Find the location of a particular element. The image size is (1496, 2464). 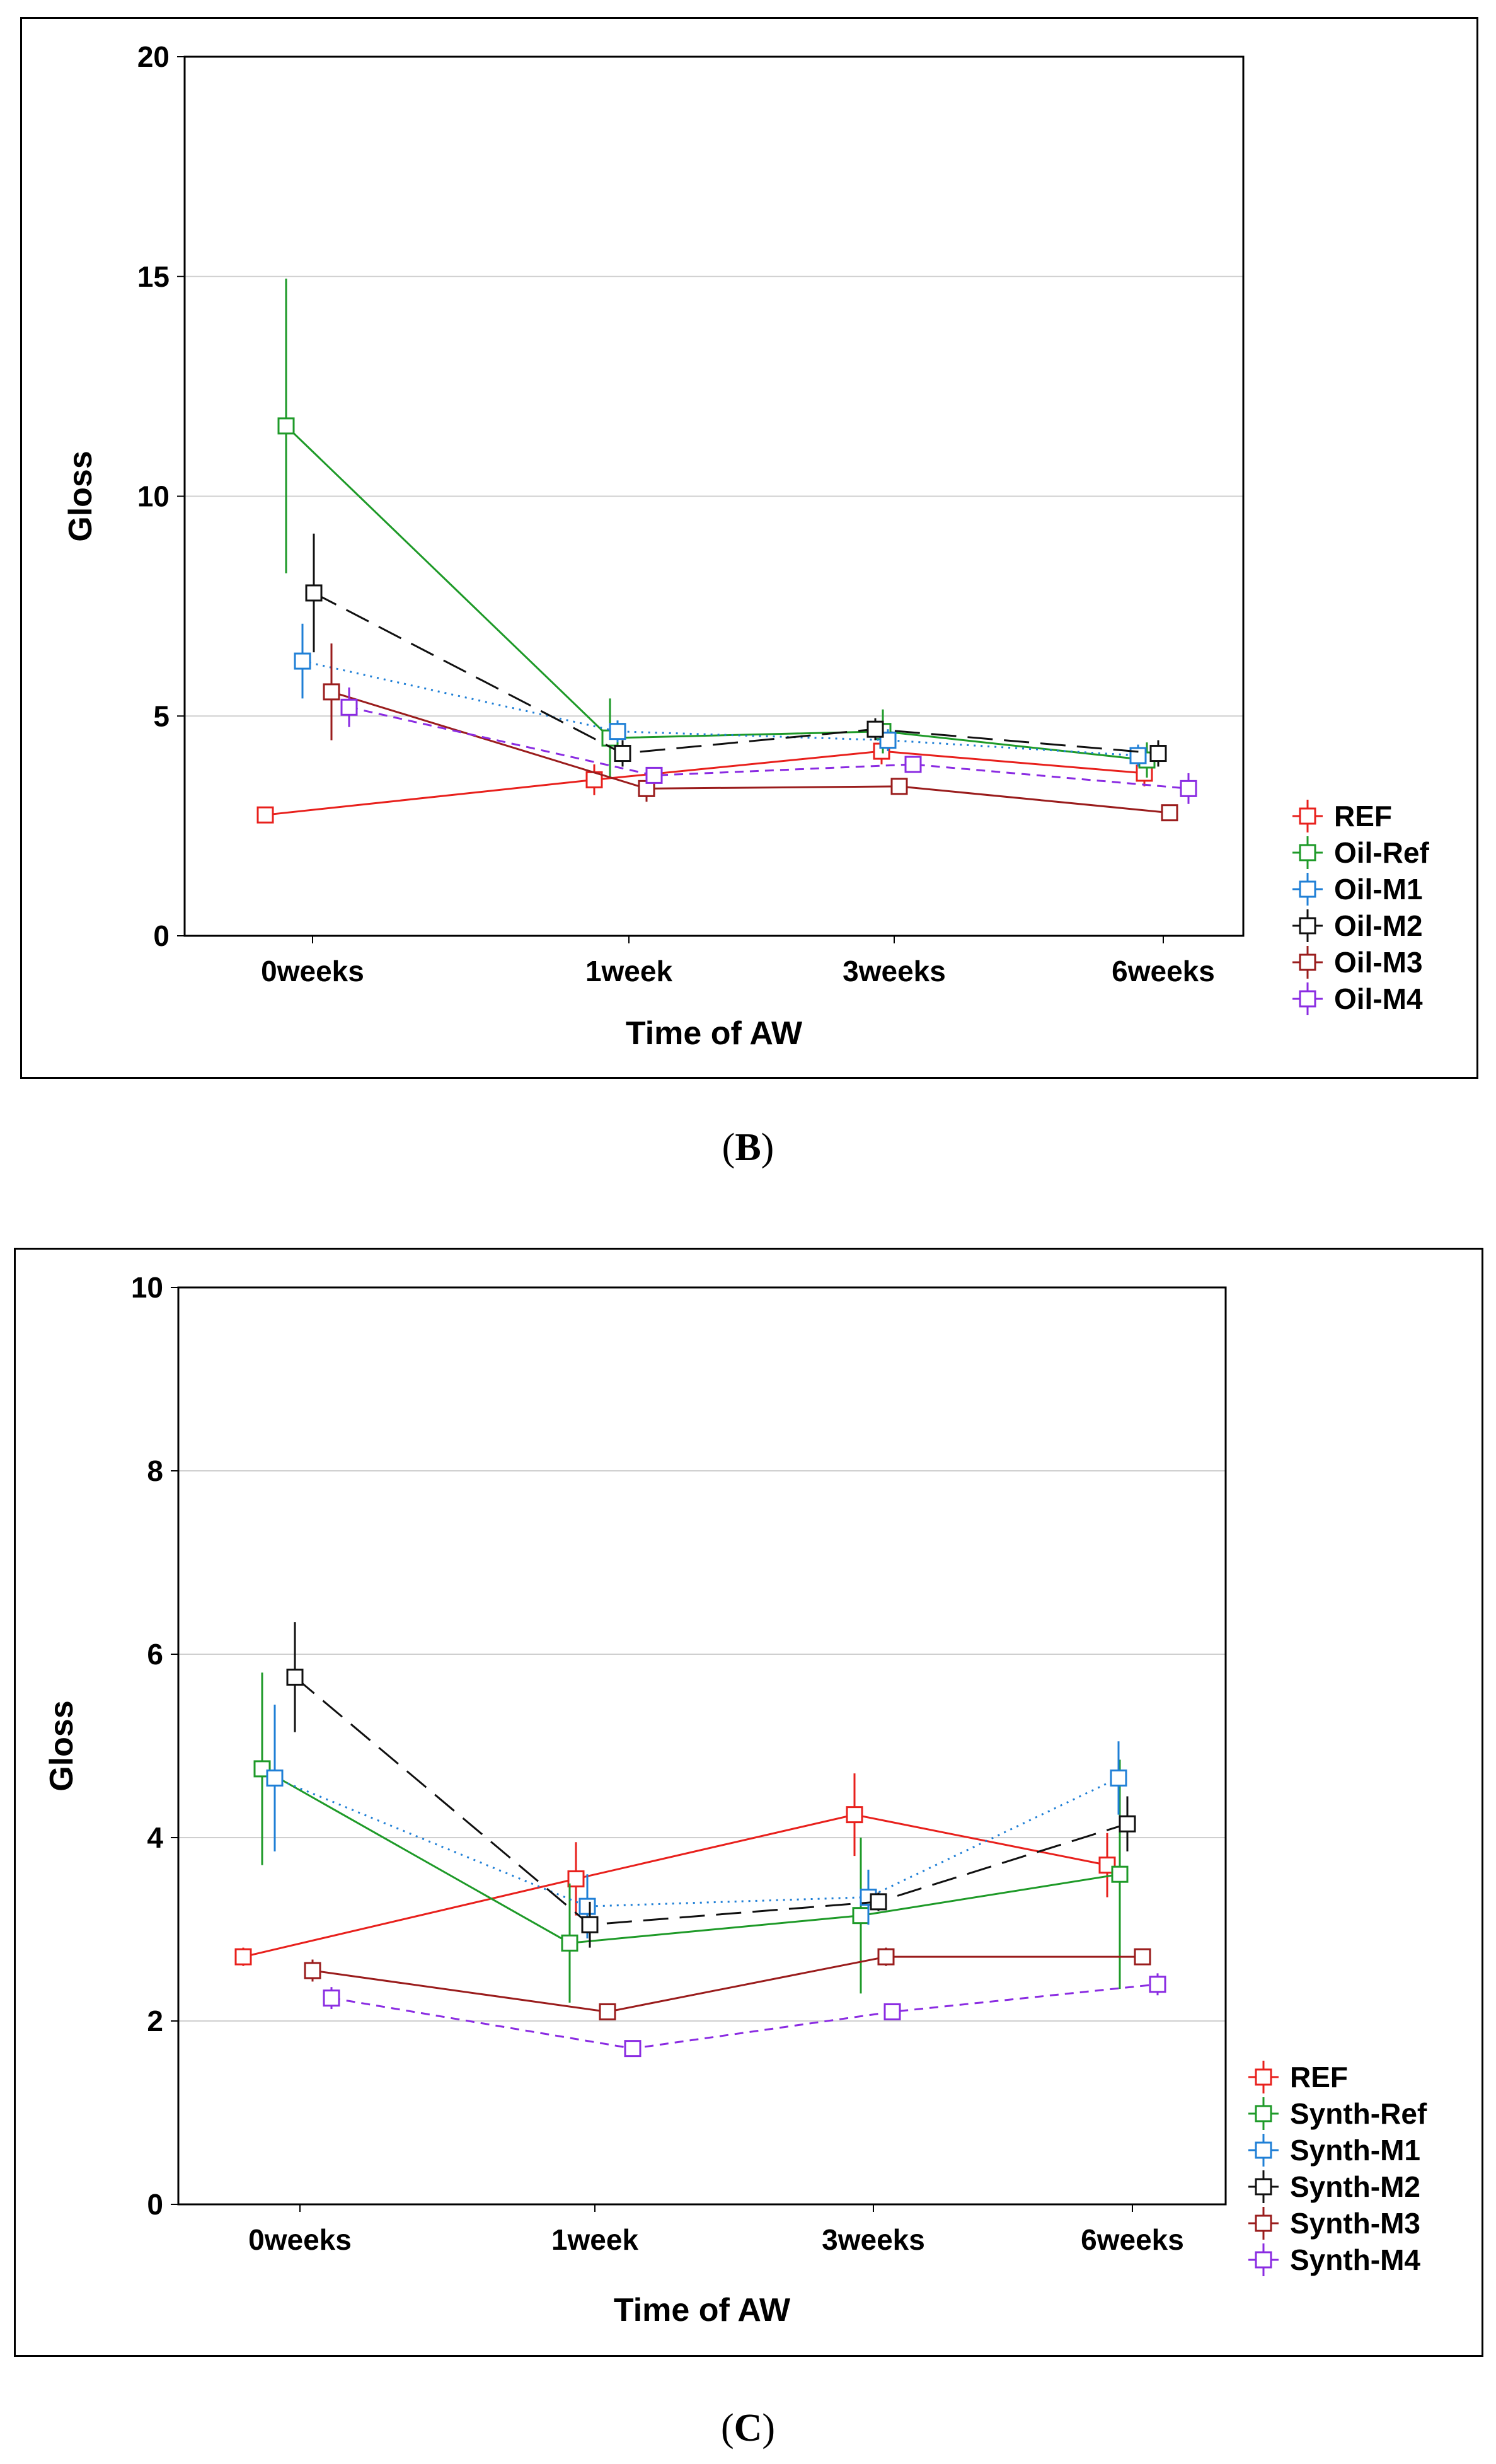

y-tick-label: 8 is located at coordinates (155, 1470).